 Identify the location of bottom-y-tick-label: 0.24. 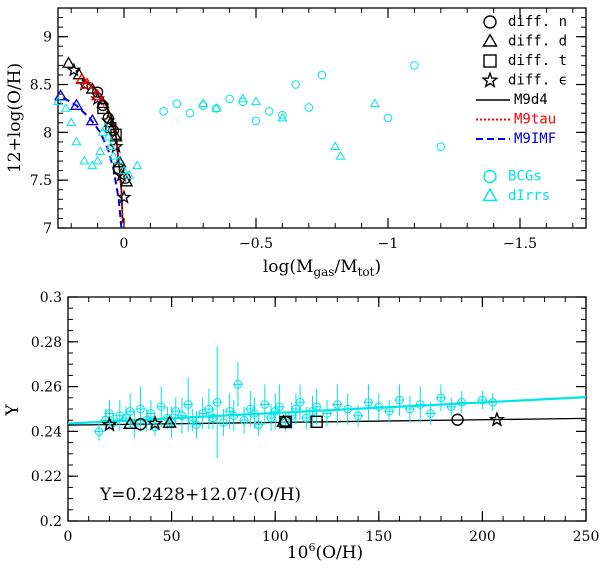
(46, 432).